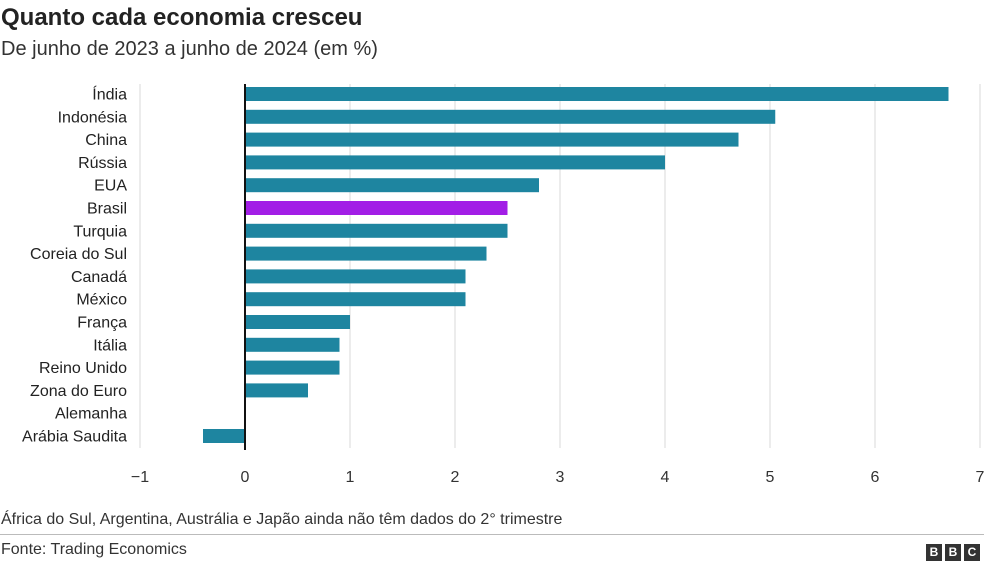 The image size is (984, 568). I want to click on x-tick-label: 4, so click(665, 477).